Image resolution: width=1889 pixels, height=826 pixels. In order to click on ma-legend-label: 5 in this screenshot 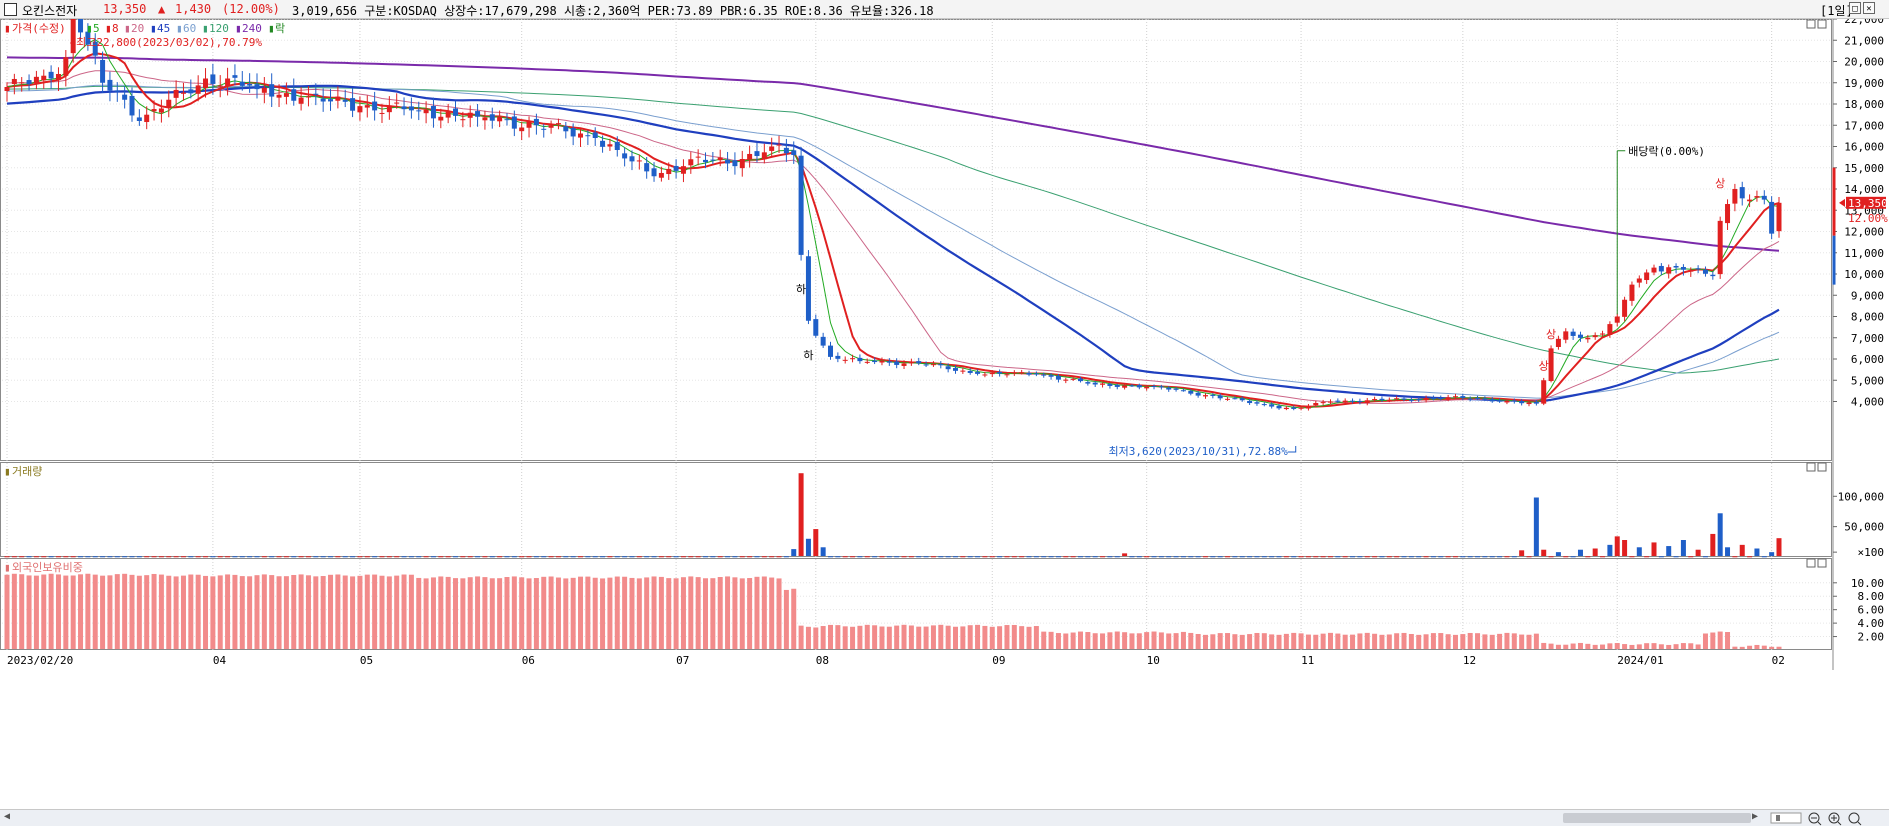, I will do `click(96, 28)`.